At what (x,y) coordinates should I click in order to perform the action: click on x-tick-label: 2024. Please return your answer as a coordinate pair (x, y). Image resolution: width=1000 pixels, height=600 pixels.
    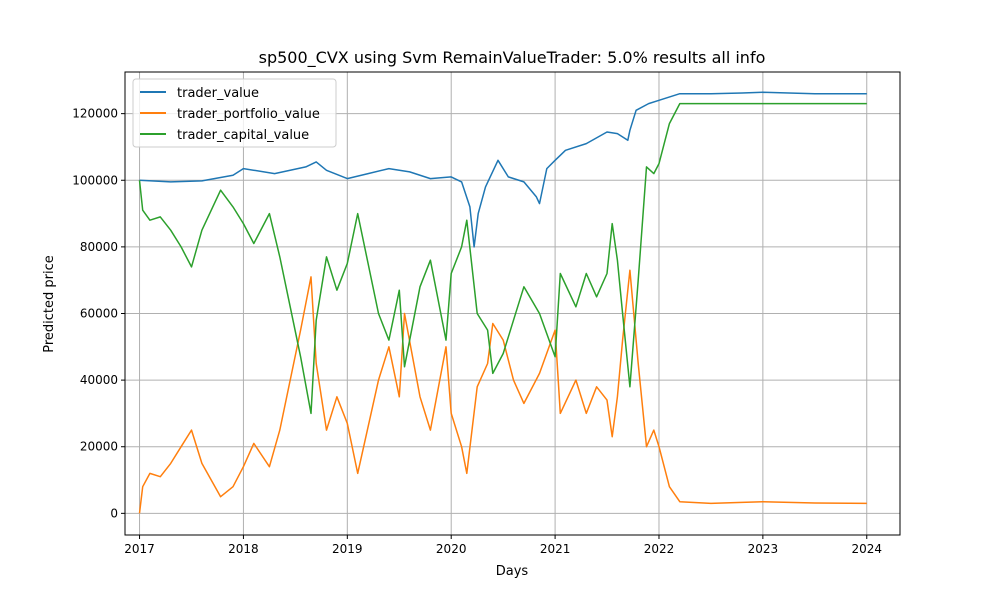
    Looking at the image, I should click on (866, 549).